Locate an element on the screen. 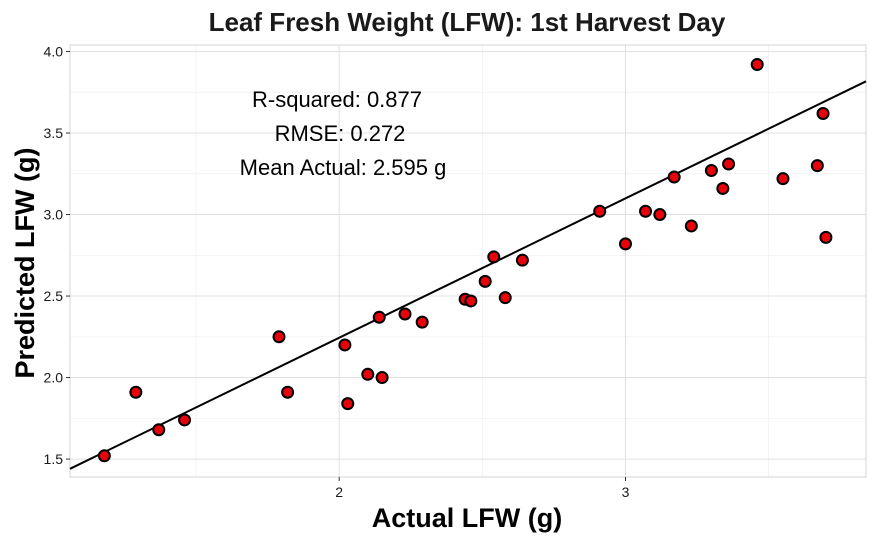 This screenshot has width=875, height=540. x-tick-label: 2 is located at coordinates (339, 492).